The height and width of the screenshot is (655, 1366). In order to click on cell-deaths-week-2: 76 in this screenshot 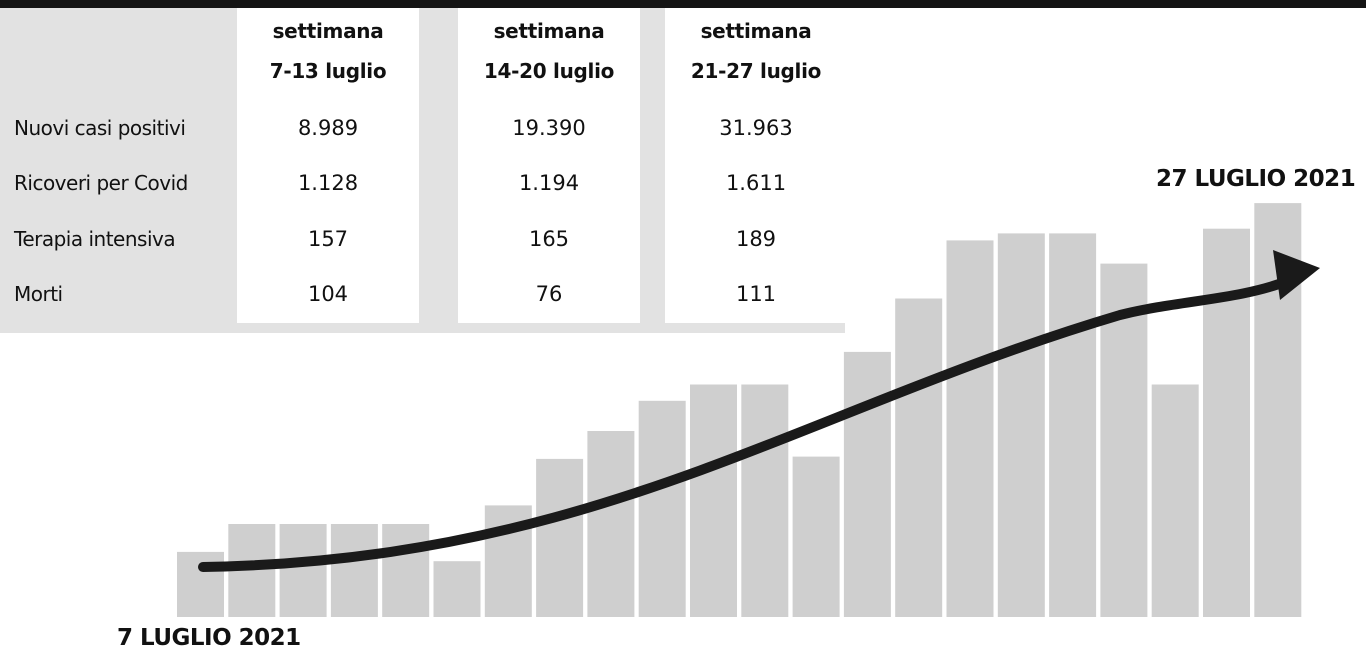, I will do `click(549, 294)`.